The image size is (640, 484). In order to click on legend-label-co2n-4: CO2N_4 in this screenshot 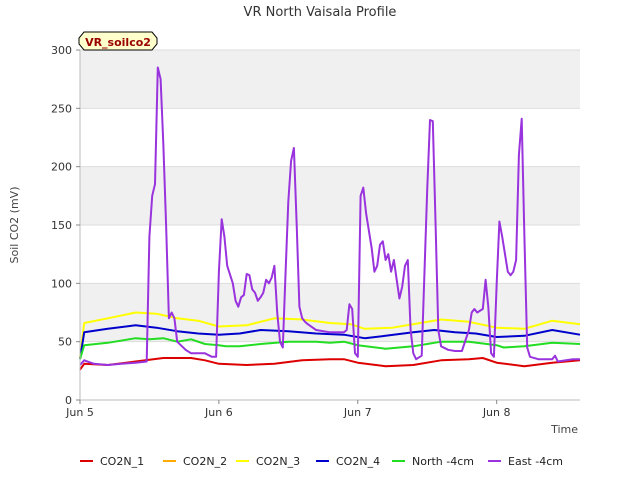, I will do `click(358, 461)`.